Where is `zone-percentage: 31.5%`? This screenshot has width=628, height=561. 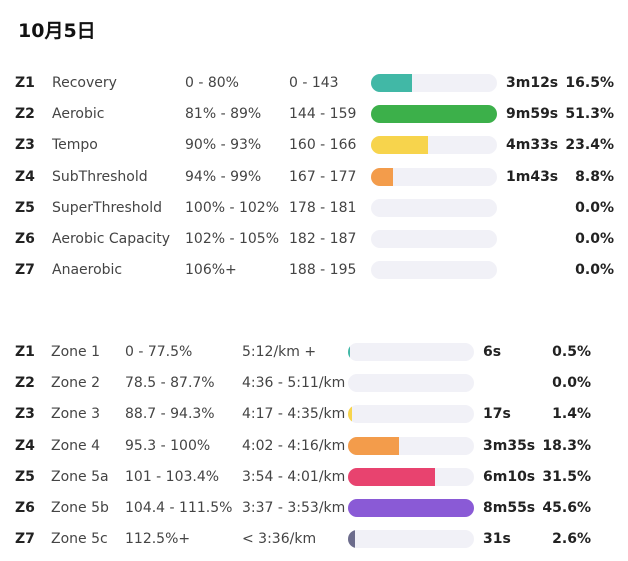
zone-percentage: 31.5% is located at coordinates (566, 477).